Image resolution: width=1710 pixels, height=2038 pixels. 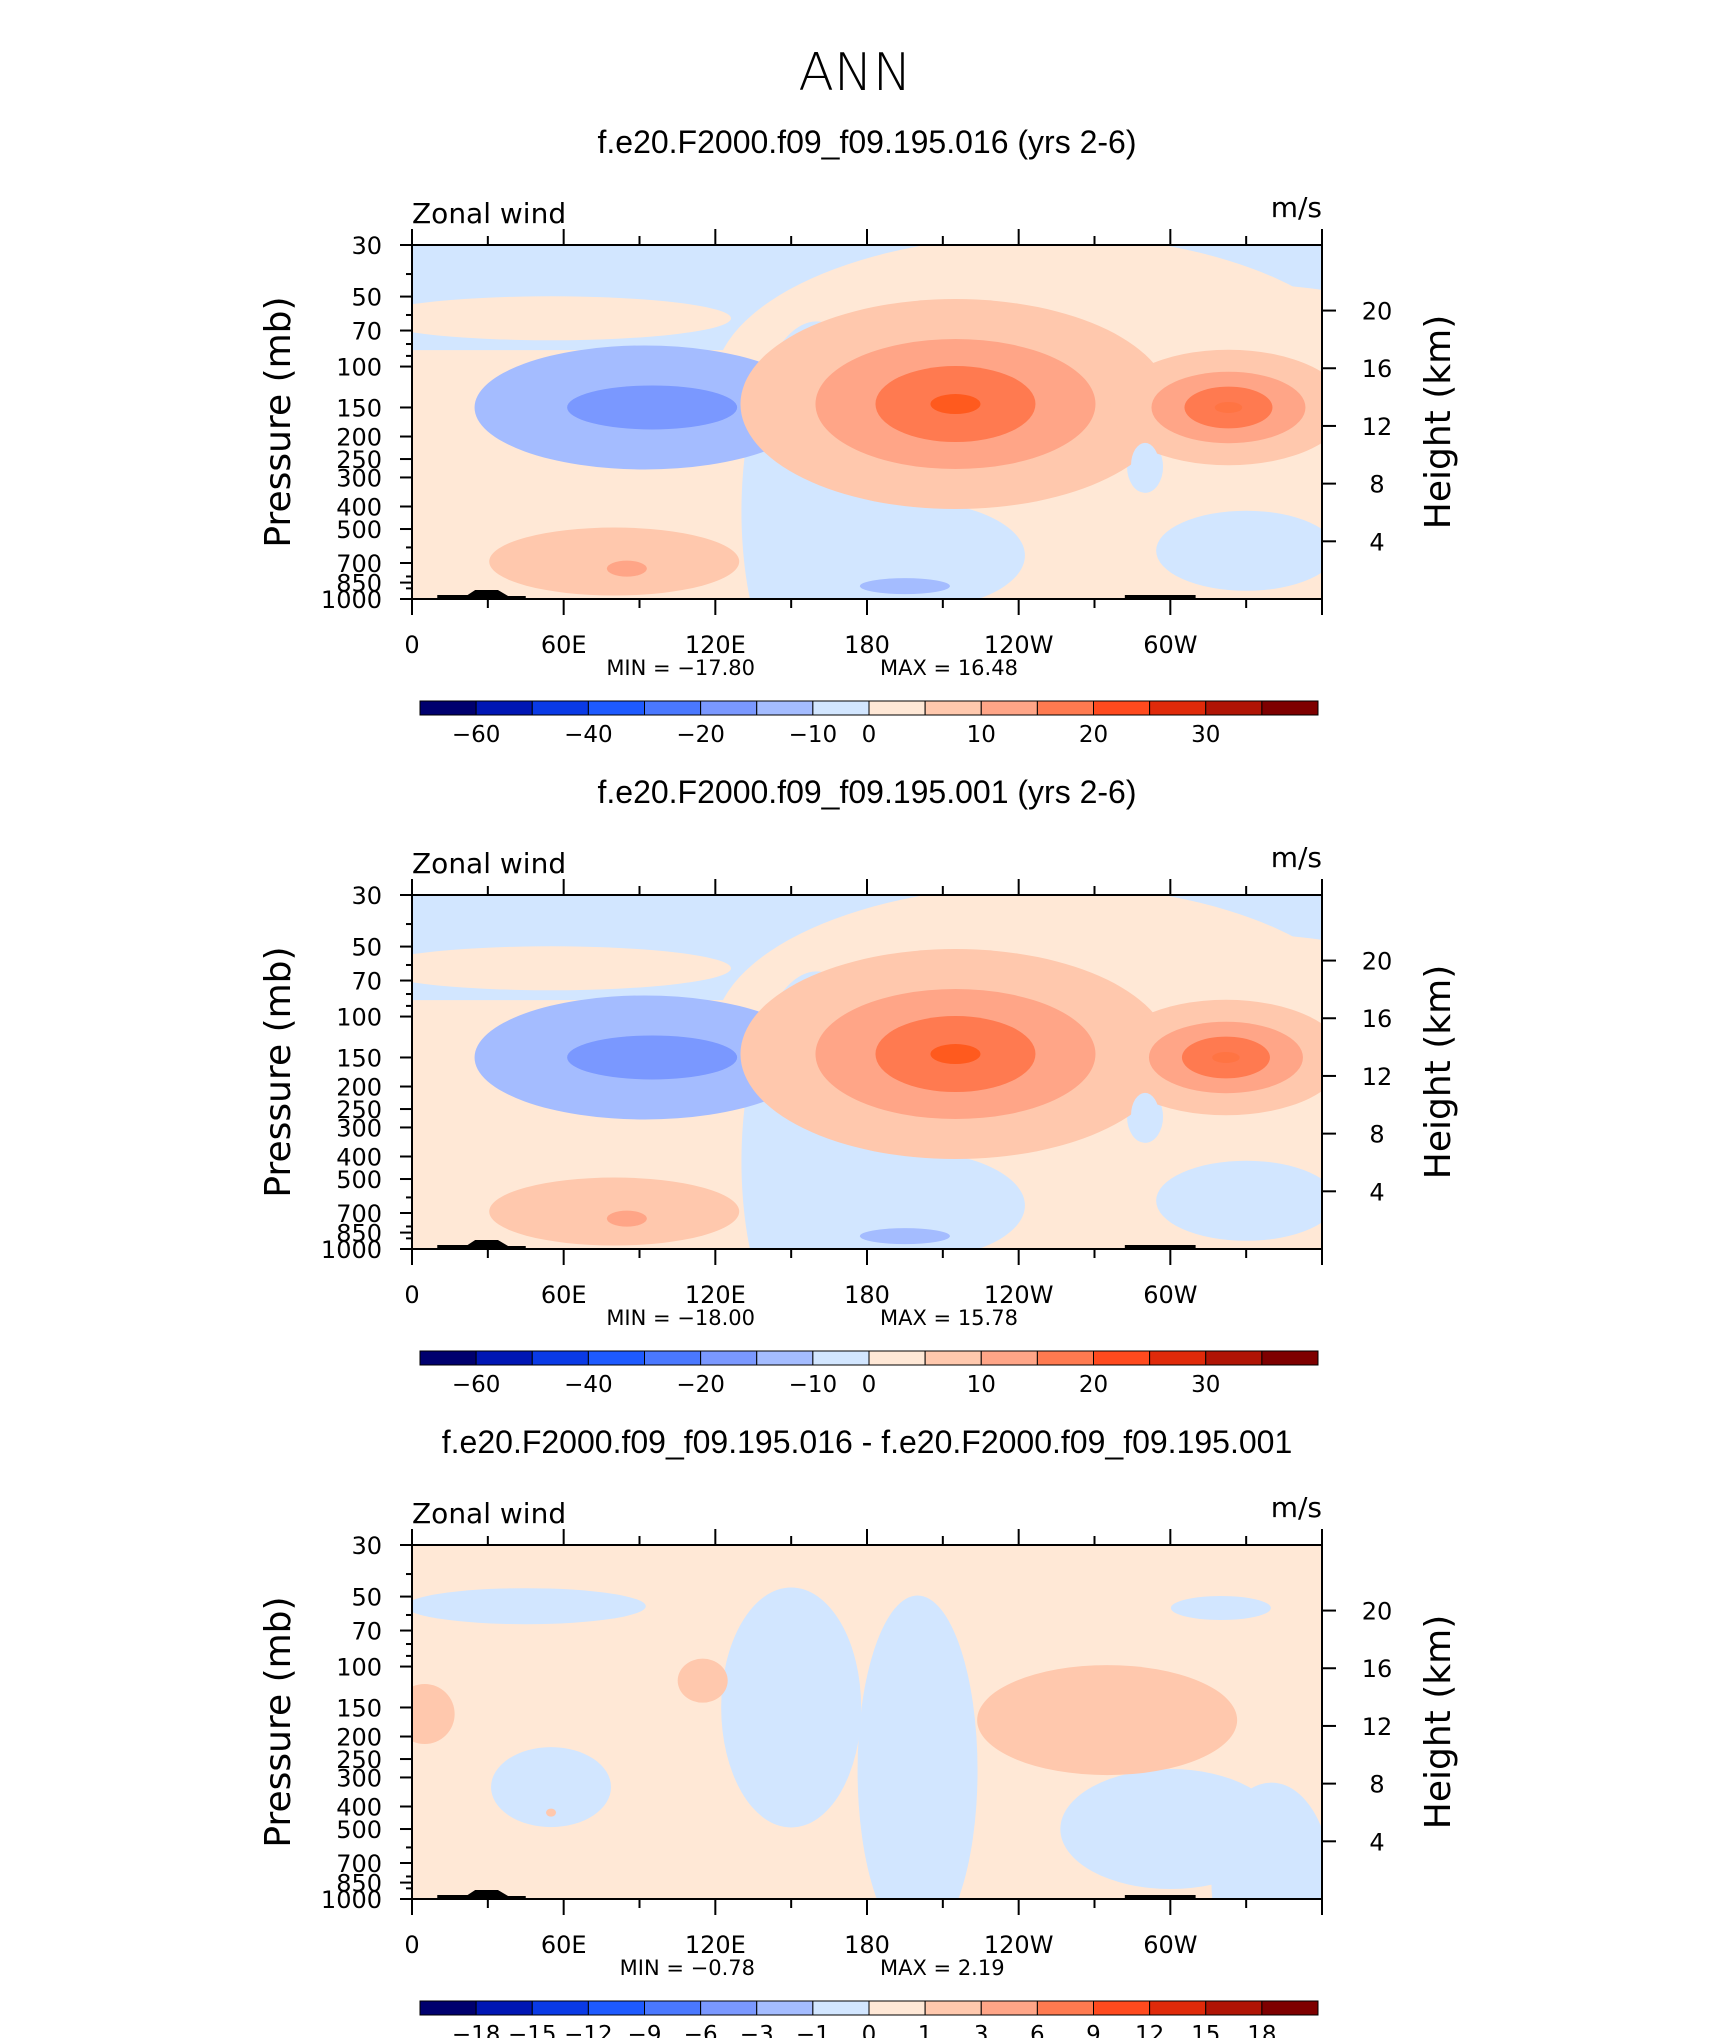 I want to click on y-tick-label: 100, so click(x=359, y=1668).